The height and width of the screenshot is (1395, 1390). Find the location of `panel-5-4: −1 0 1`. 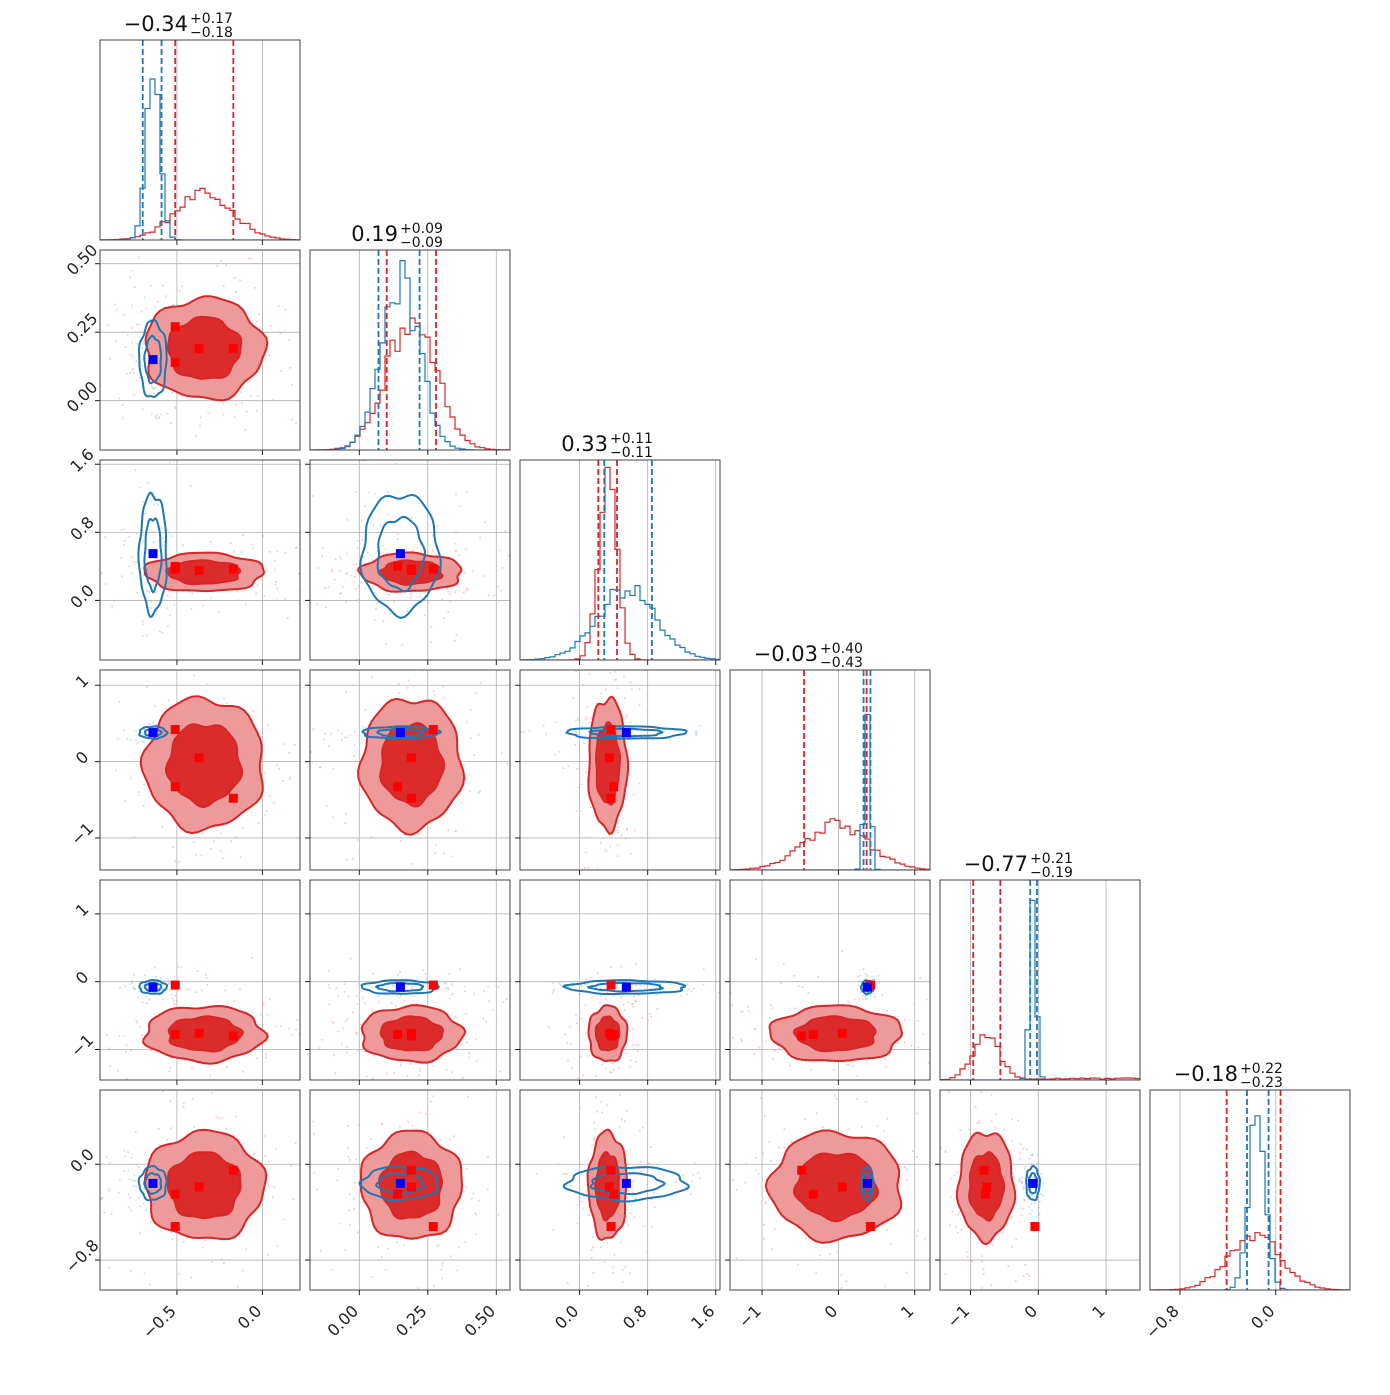

panel-5-4: −1 0 1 is located at coordinates (1020, 1210).